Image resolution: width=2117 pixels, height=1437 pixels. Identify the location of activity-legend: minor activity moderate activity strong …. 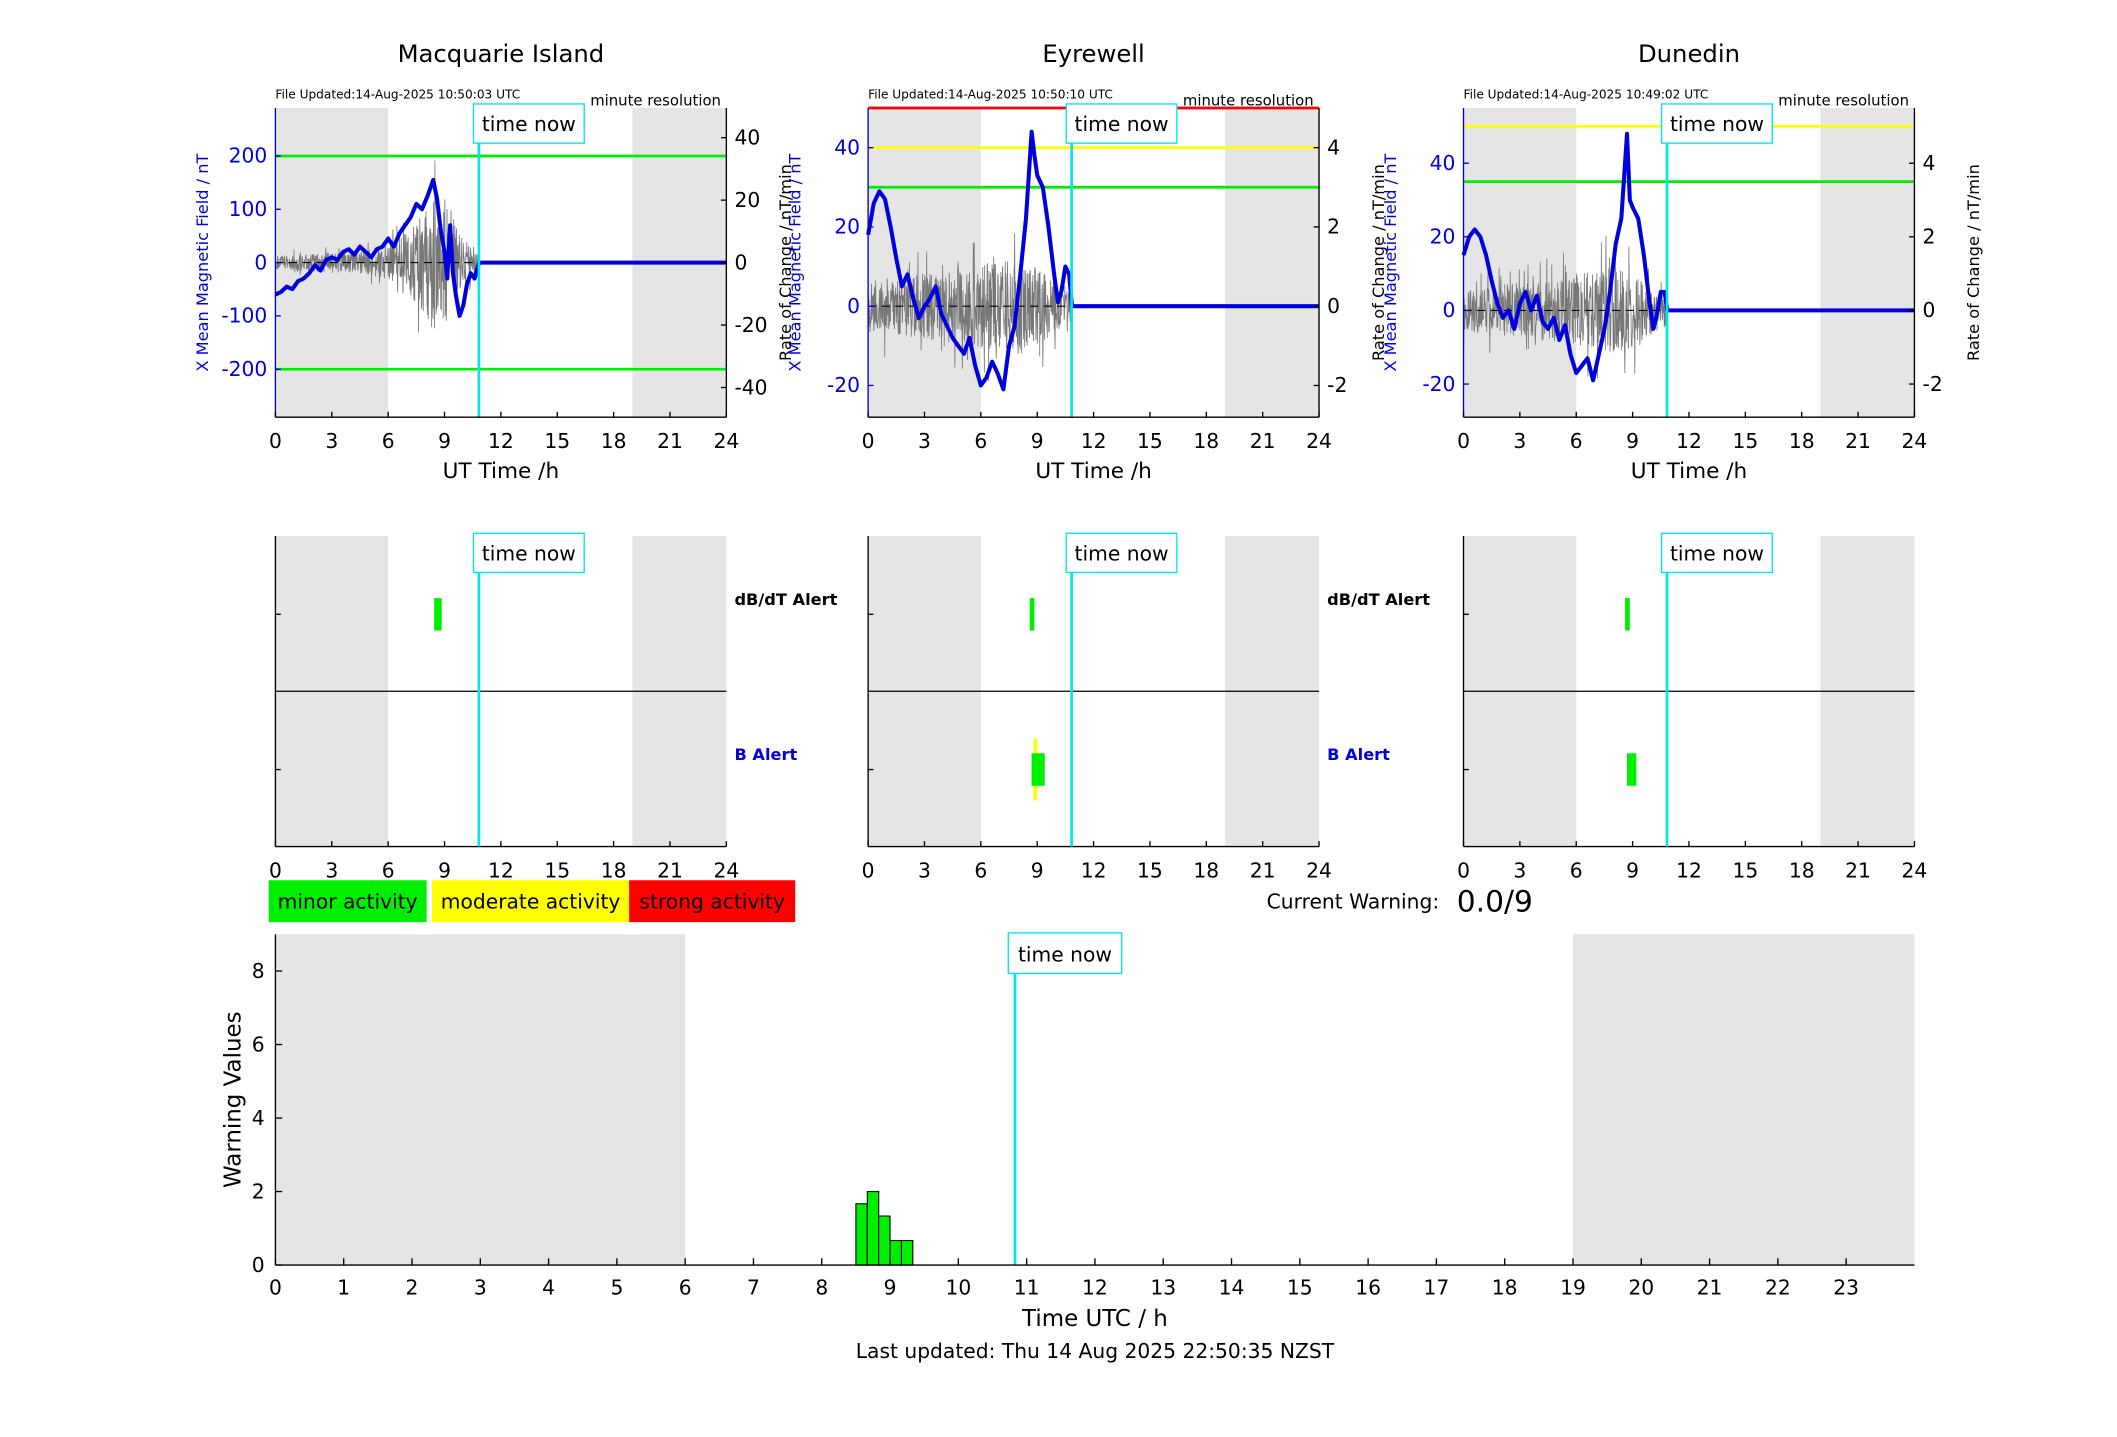
(532, 901).